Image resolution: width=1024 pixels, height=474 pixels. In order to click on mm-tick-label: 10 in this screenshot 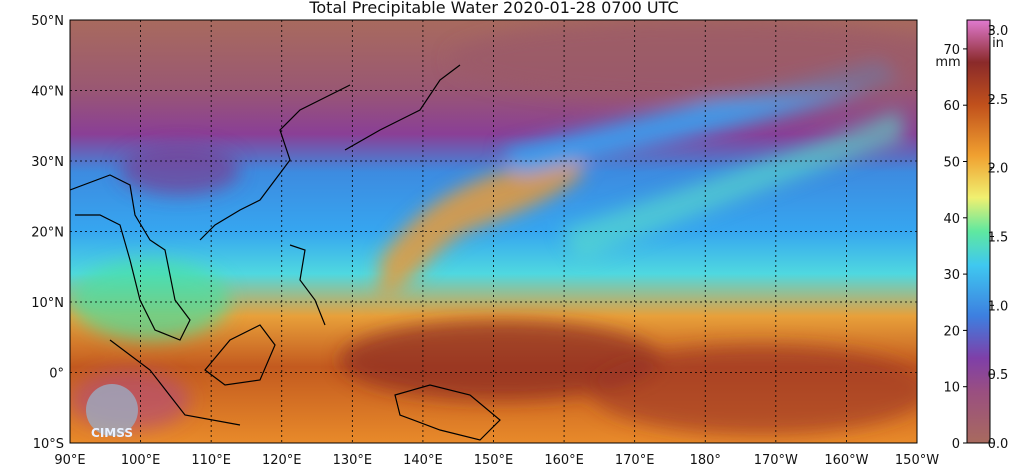, I will do `click(951, 388)`.